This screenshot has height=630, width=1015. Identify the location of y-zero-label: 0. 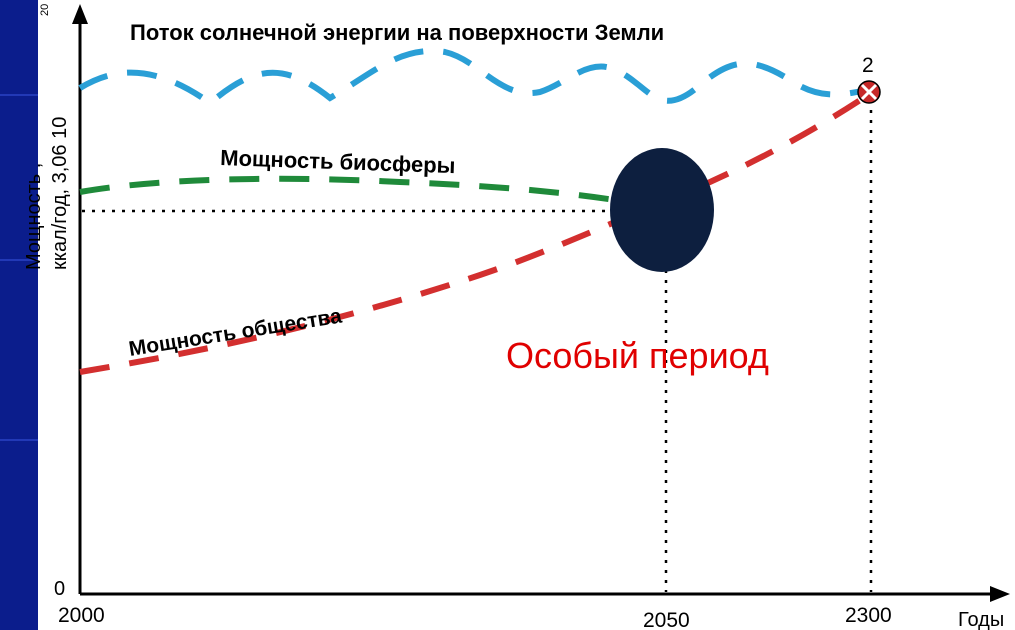
(59, 589).